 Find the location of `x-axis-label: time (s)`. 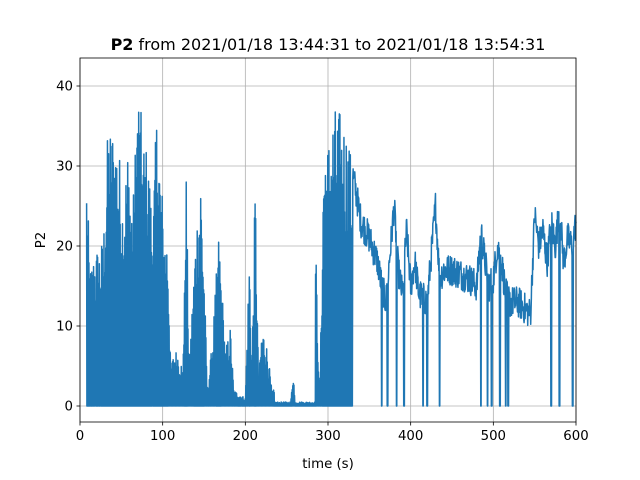

x-axis-label: time (s) is located at coordinates (328, 464).